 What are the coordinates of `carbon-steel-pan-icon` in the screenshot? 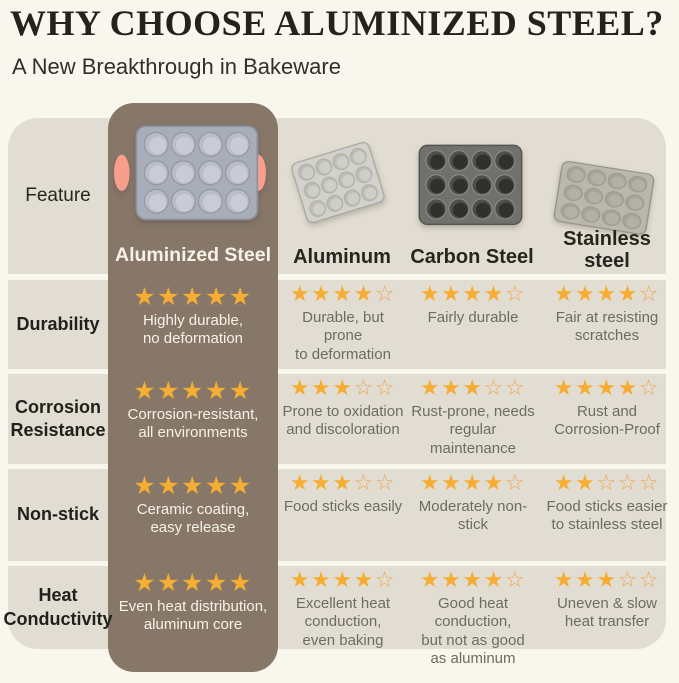 It's located at (470, 185).